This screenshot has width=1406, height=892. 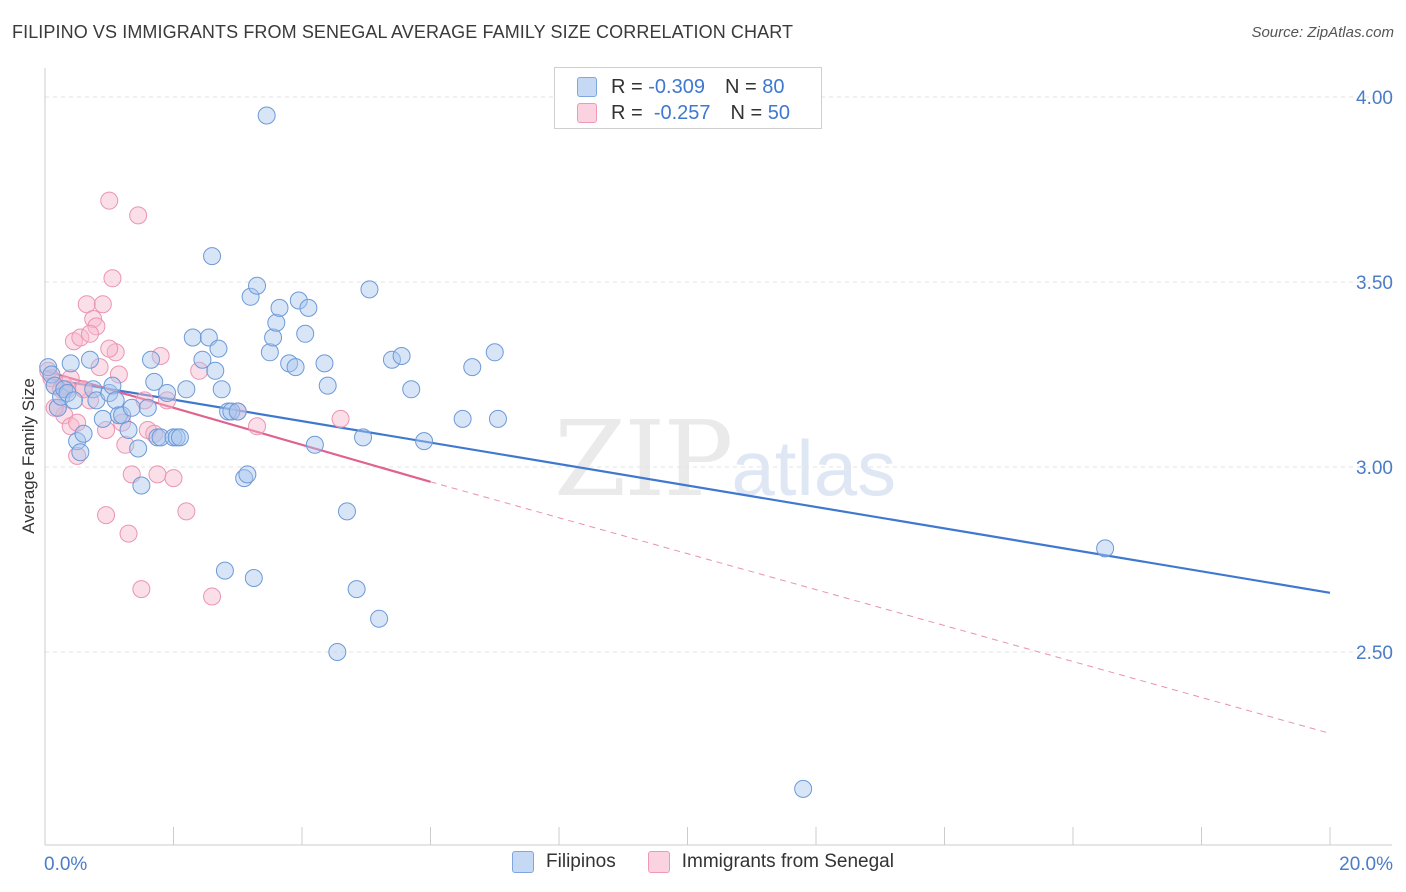 I want to click on source-label: Source: ZipAtlas.com, so click(x=1322, y=32).